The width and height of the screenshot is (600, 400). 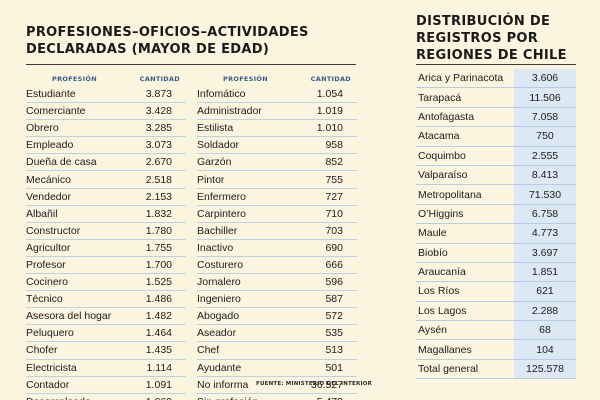 What do you see at coordinates (50, 333) in the screenshot?
I see `profession-name: Peluquero` at bounding box center [50, 333].